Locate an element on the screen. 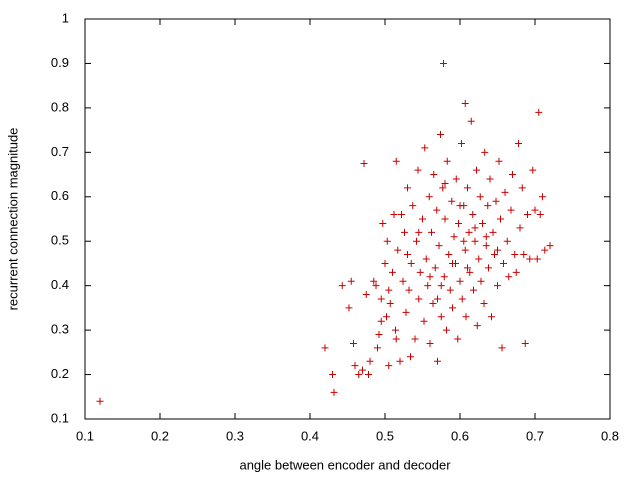  y-tick-label: 1 is located at coordinates (65, 17).